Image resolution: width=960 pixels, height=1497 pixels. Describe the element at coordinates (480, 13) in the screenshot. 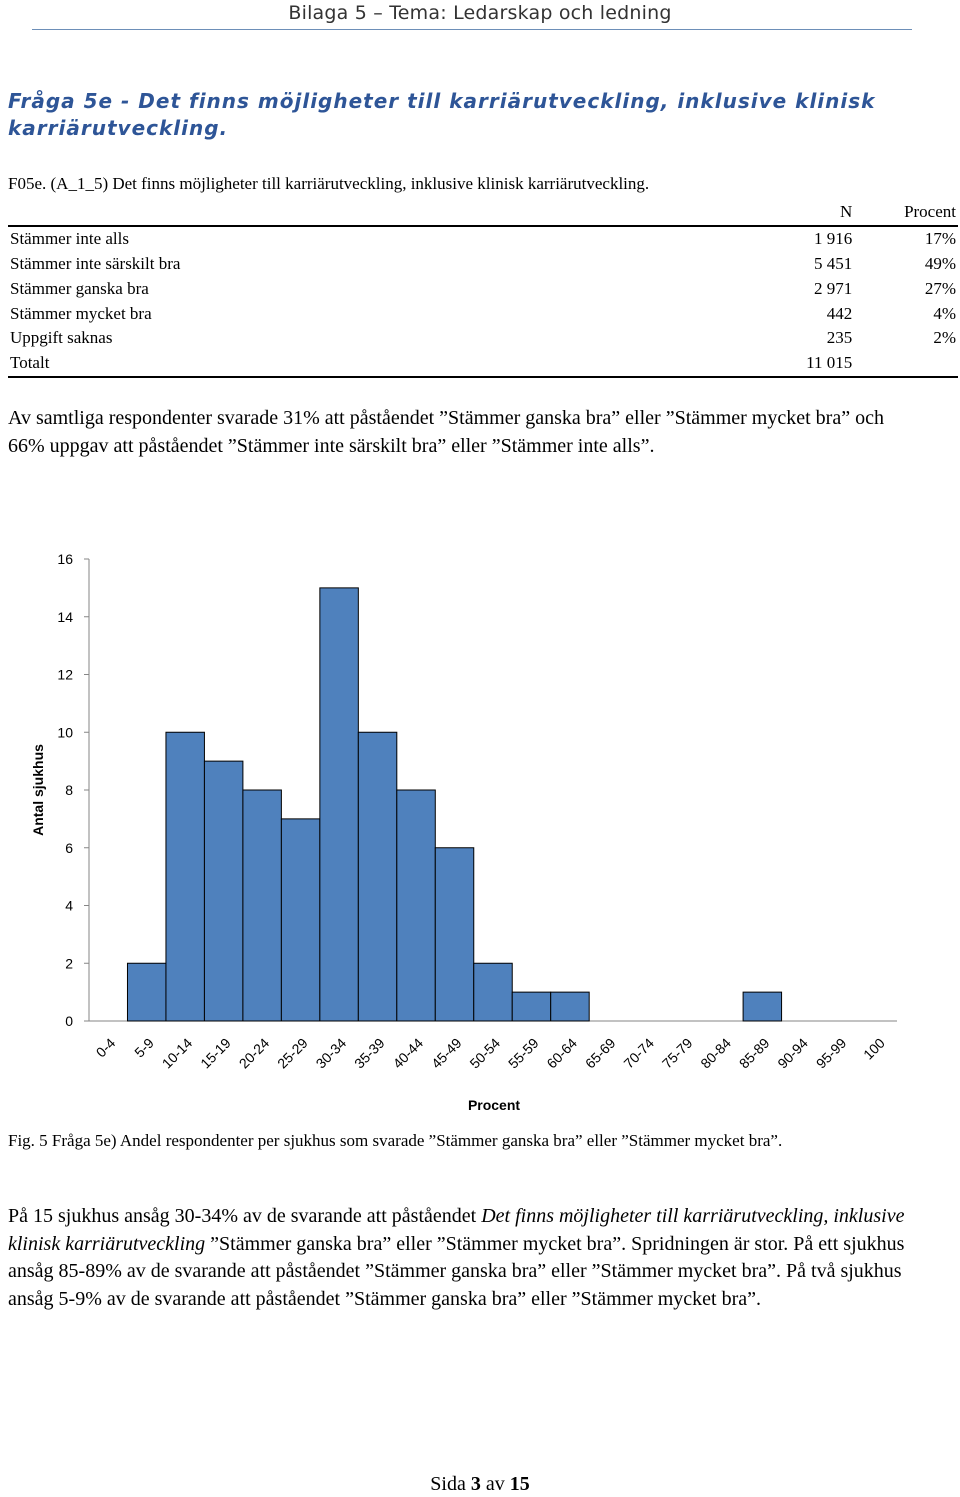

I see `page-header-title: Bilaga 5 – Tema: Ledarskap och ledning` at that location.